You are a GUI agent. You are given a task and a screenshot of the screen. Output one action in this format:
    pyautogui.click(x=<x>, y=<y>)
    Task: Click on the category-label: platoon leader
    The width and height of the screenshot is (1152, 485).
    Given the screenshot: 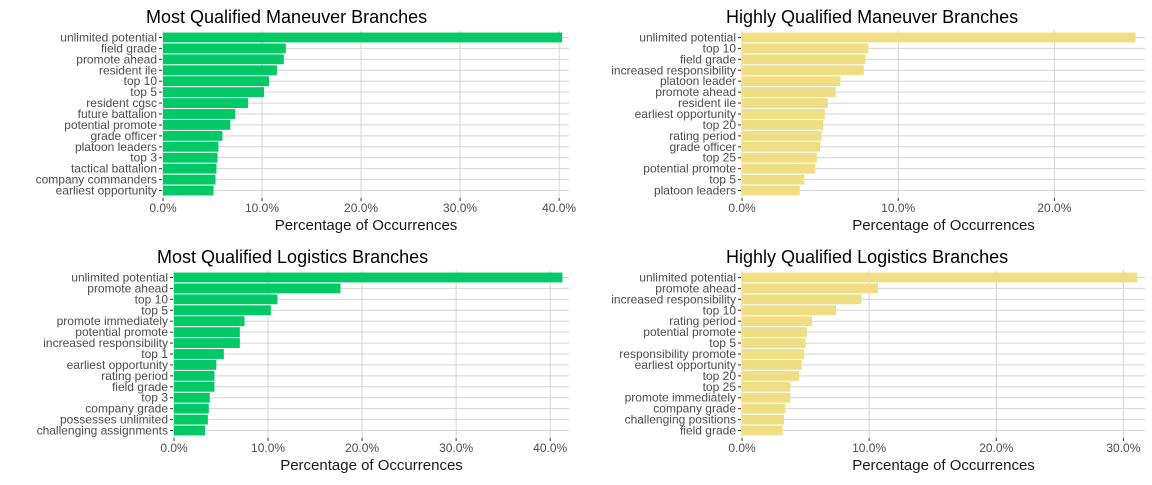 What is the action you would take?
    pyautogui.click(x=698, y=81)
    